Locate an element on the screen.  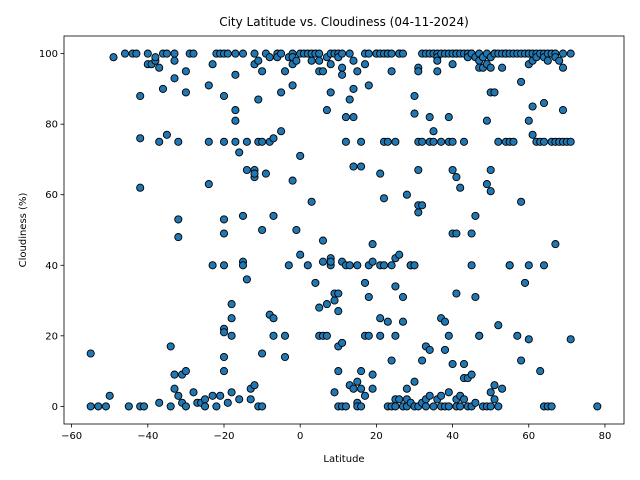
x-tick-label: −20 is located at coordinates (223, 436).